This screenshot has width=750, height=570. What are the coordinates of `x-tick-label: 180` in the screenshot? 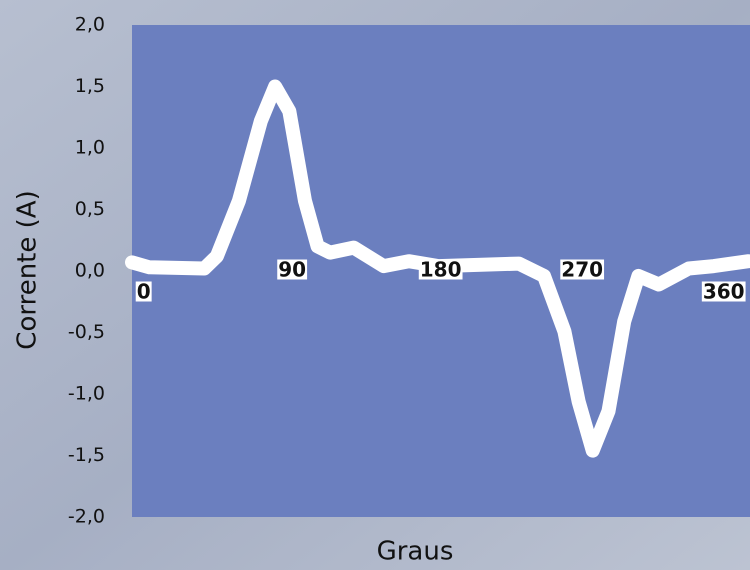 It's located at (441, 270).